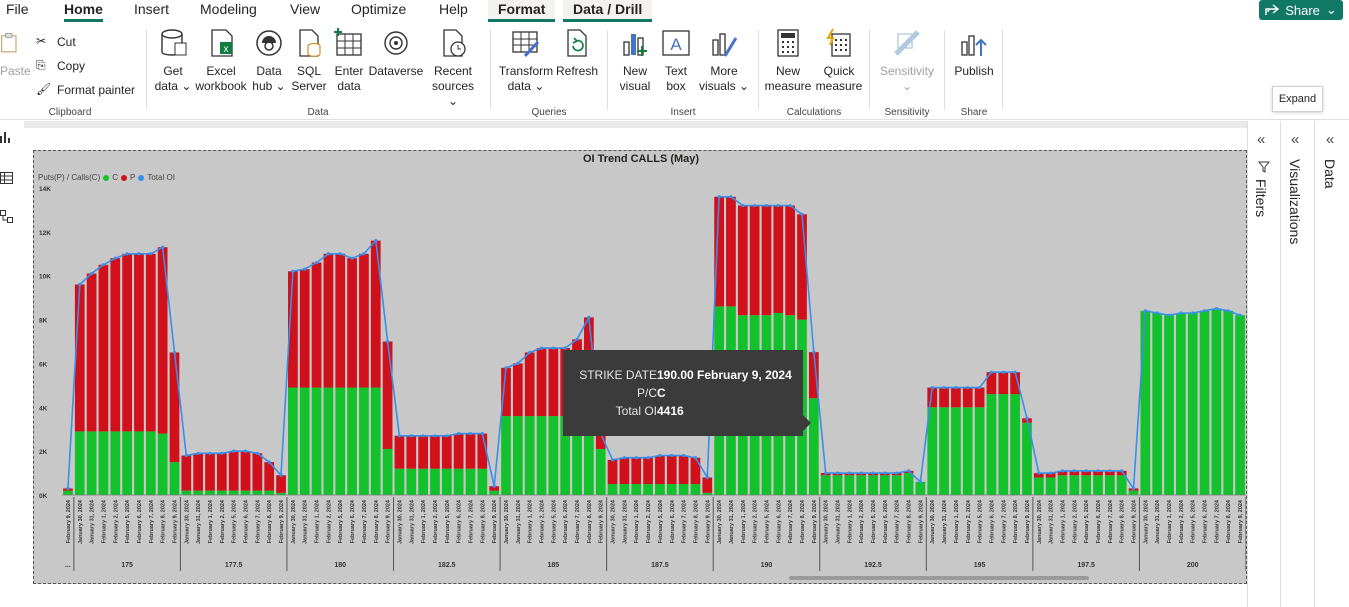 The image size is (1349, 607). I want to click on tab-format: Format, so click(522, 11).